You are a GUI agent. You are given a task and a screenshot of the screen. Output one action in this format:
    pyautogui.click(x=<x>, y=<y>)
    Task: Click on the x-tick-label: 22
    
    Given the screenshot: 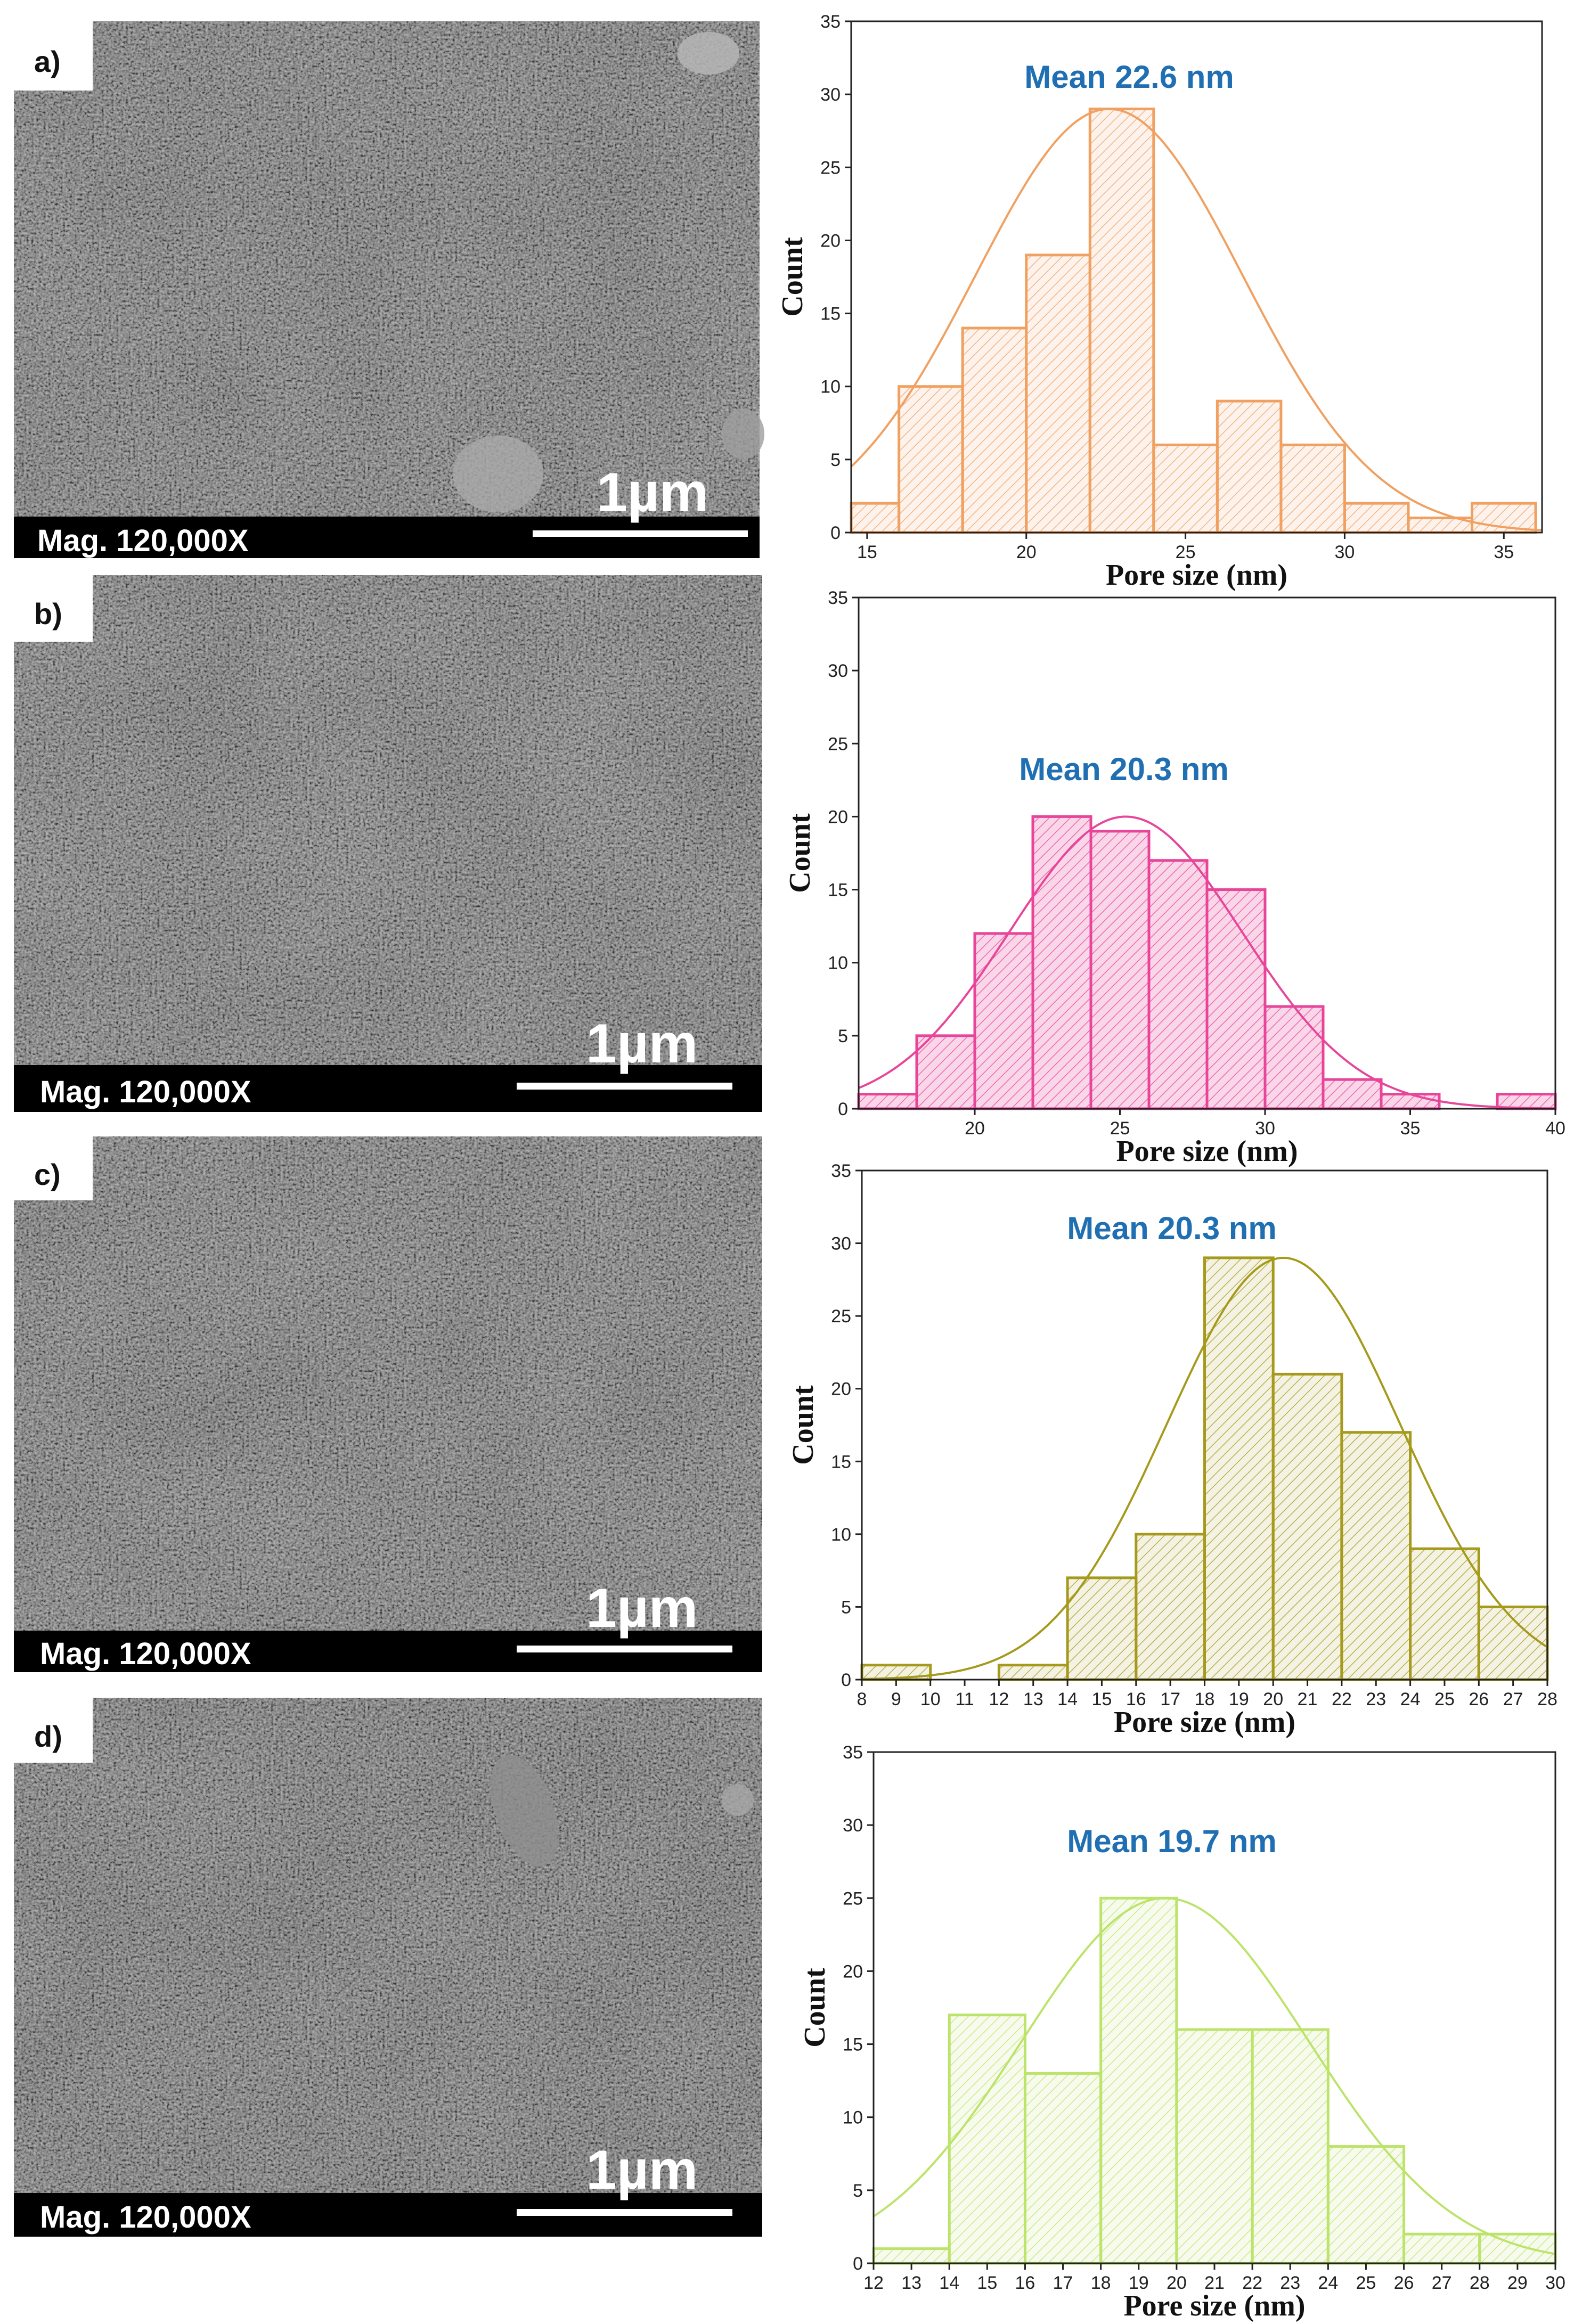 What is the action you would take?
    pyautogui.click(x=1342, y=1699)
    